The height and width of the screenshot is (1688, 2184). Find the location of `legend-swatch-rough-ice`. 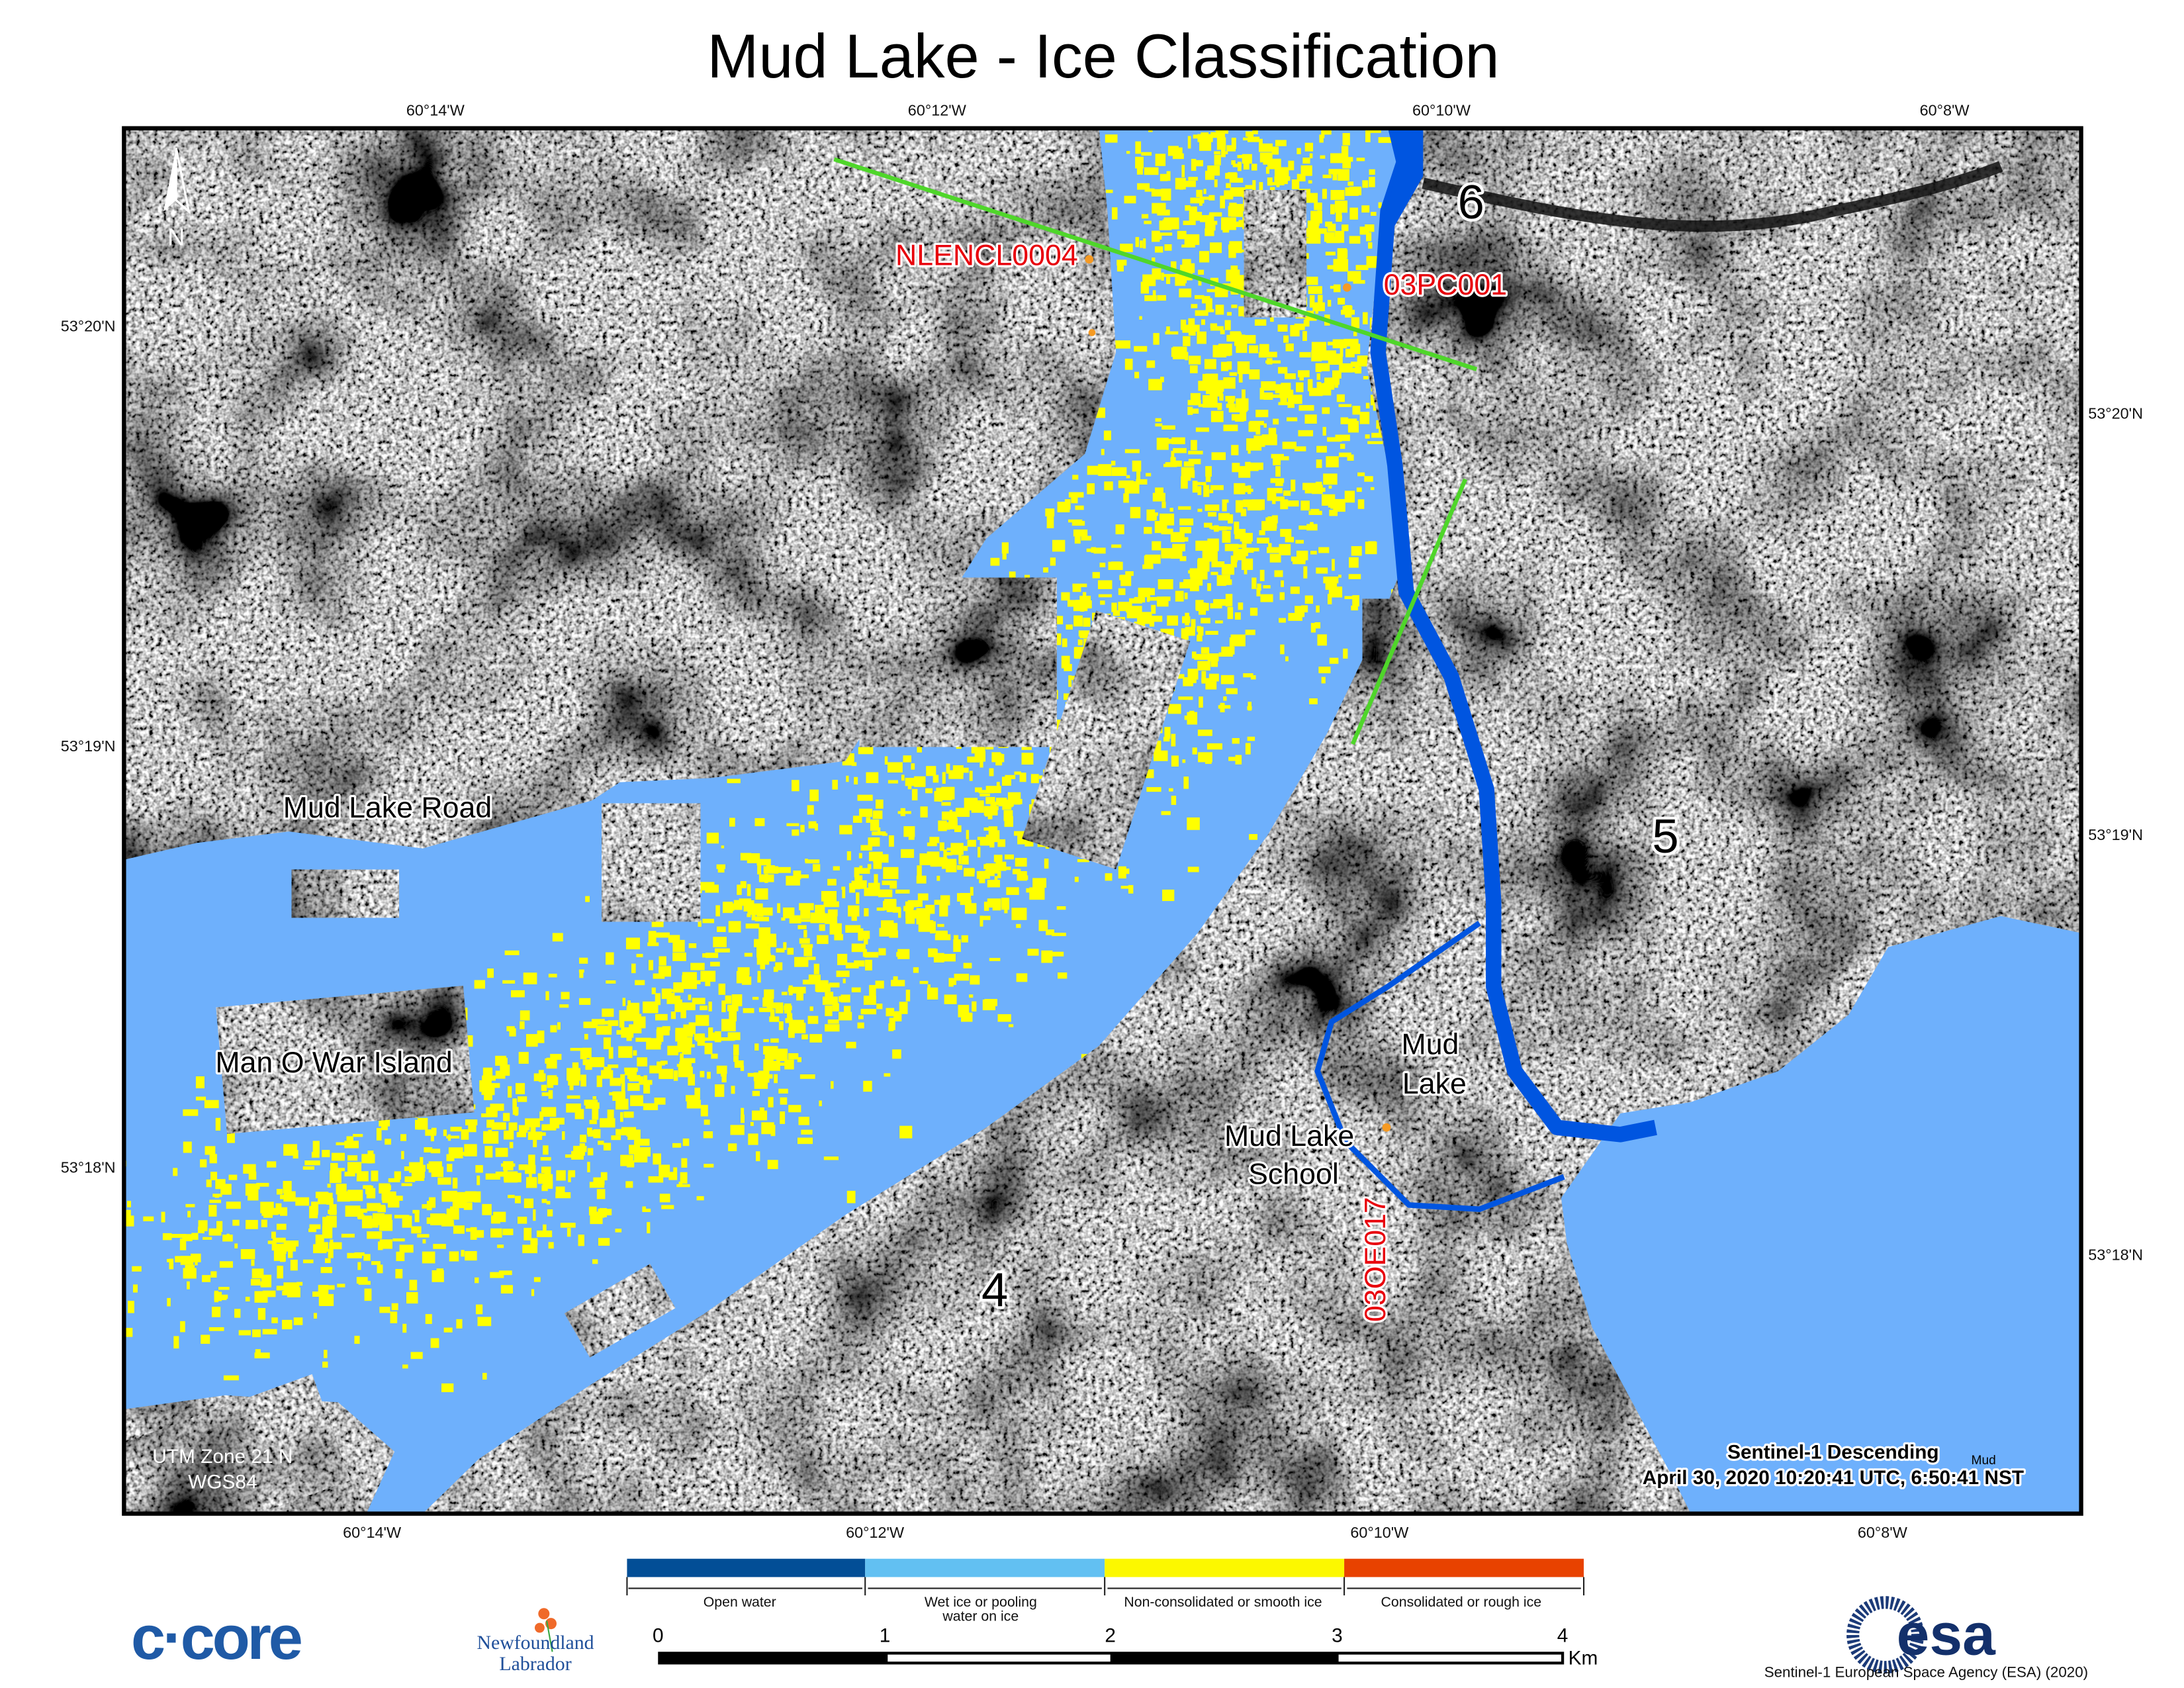

legend-swatch-rough-ice is located at coordinates (1464, 1567).